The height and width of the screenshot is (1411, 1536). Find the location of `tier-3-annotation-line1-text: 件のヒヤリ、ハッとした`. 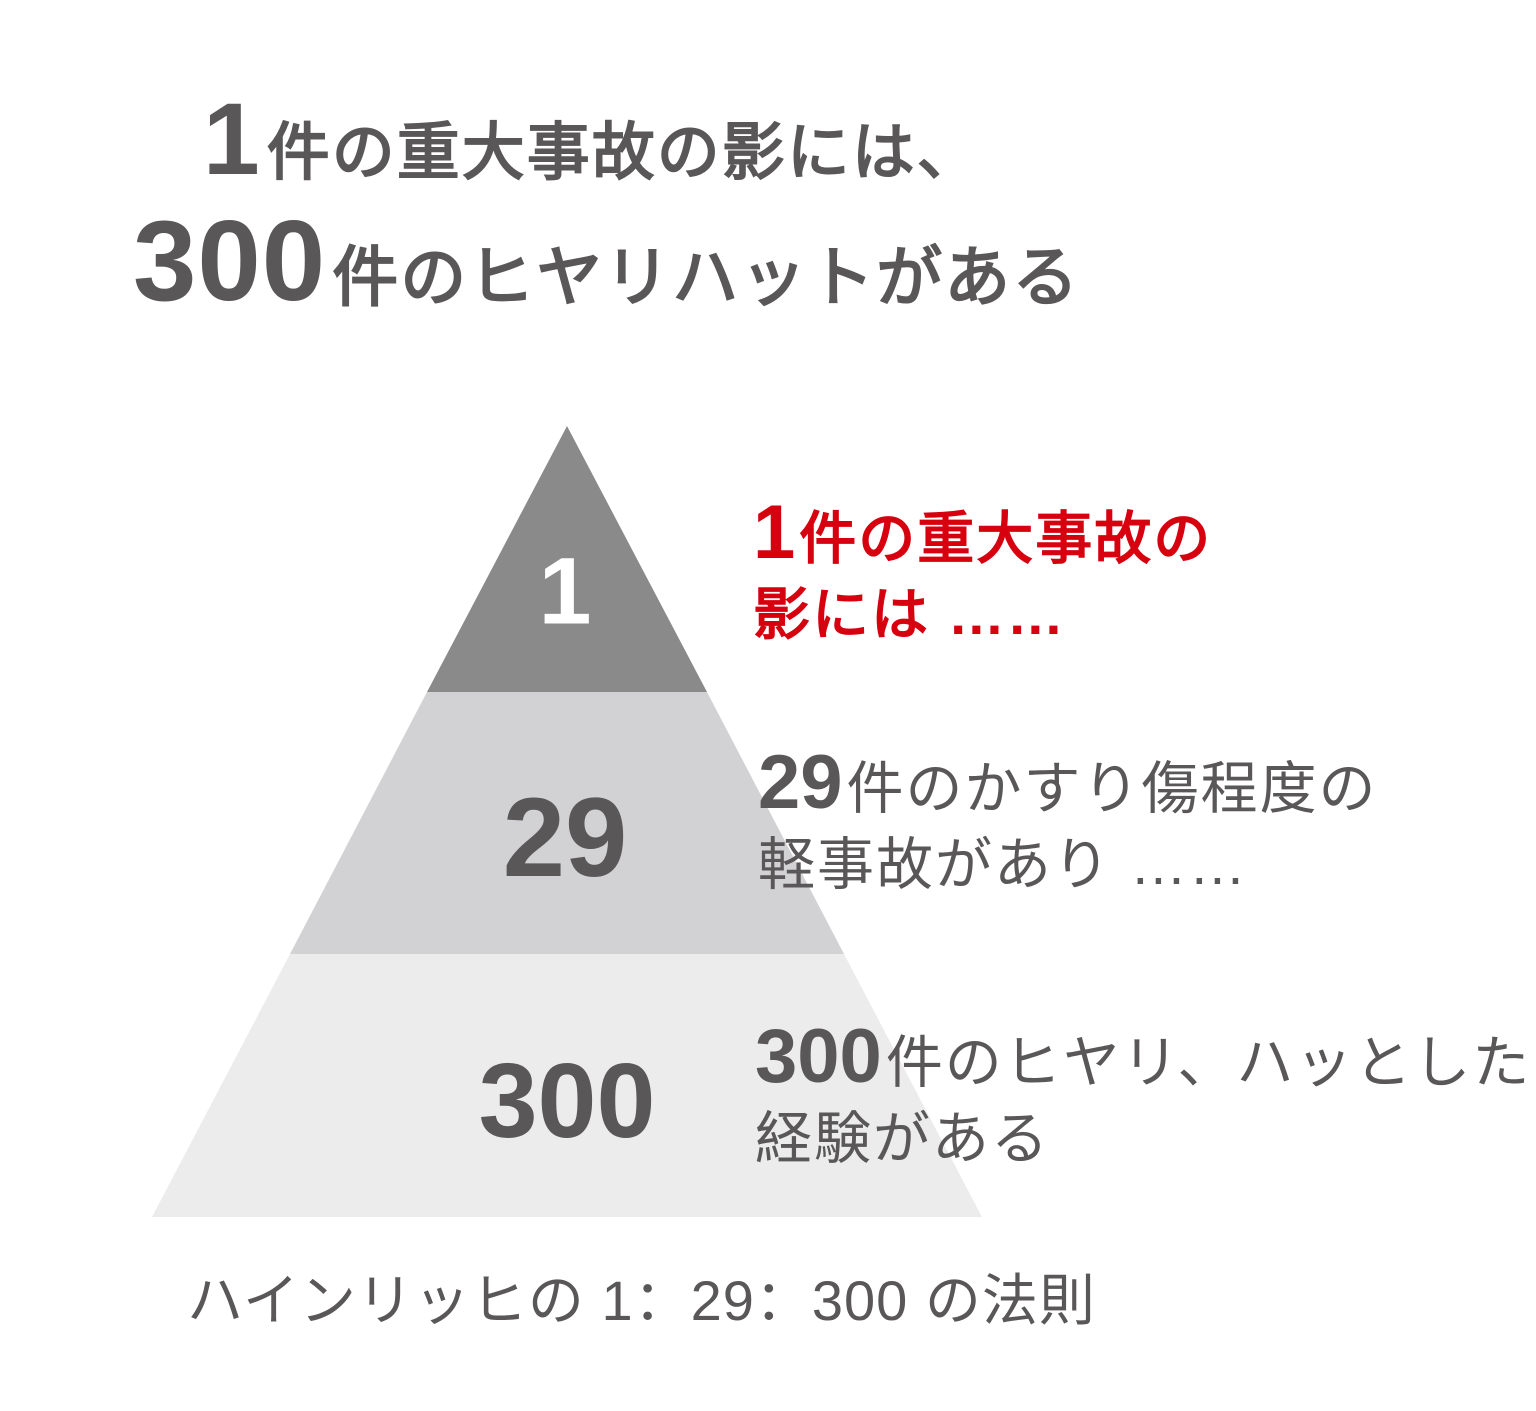

tier-3-annotation-line1-text: 件のヒヤリ、ハッとした is located at coordinates (1208, 1063).